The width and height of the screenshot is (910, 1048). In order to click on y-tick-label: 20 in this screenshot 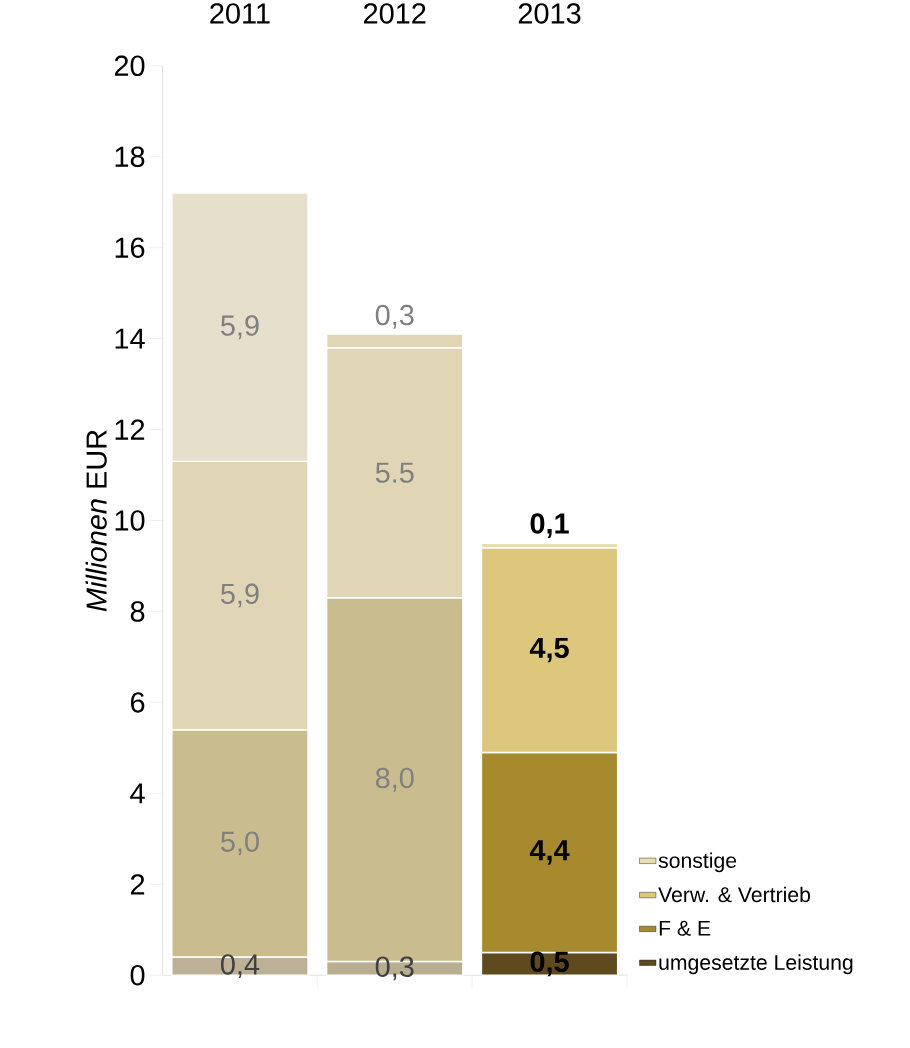, I will do `click(129, 66)`.